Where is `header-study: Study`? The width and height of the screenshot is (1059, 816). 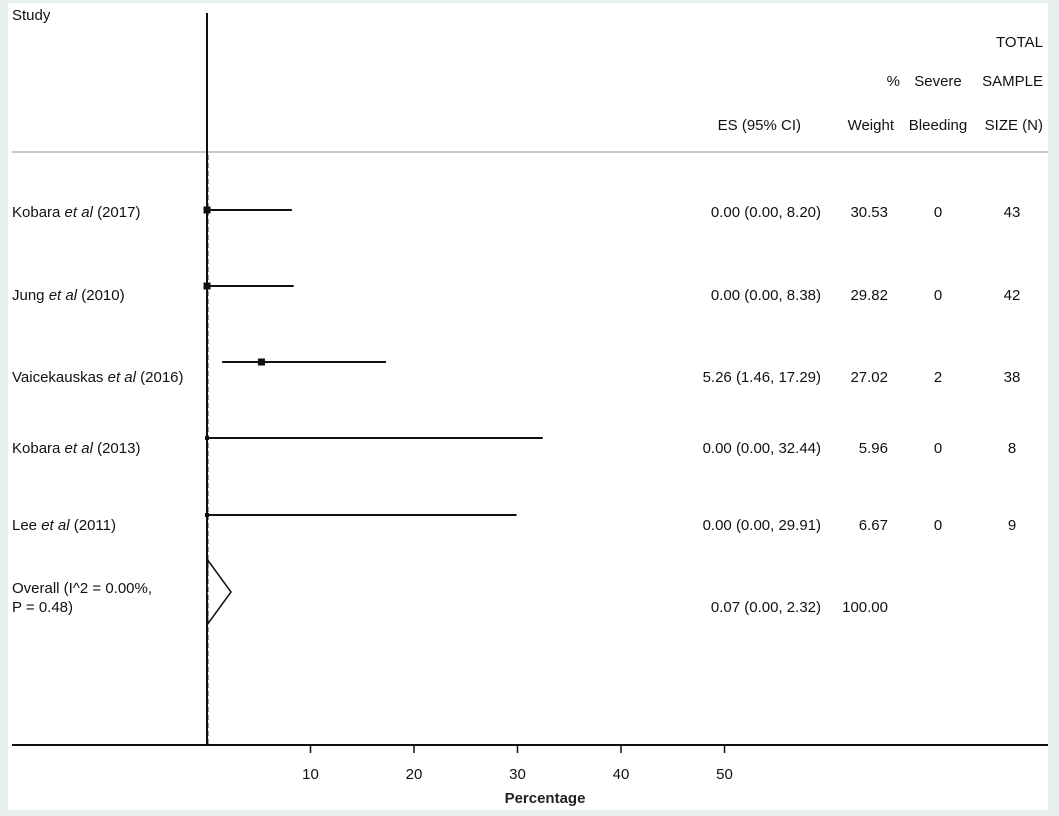
header-study: Study is located at coordinates (31, 15).